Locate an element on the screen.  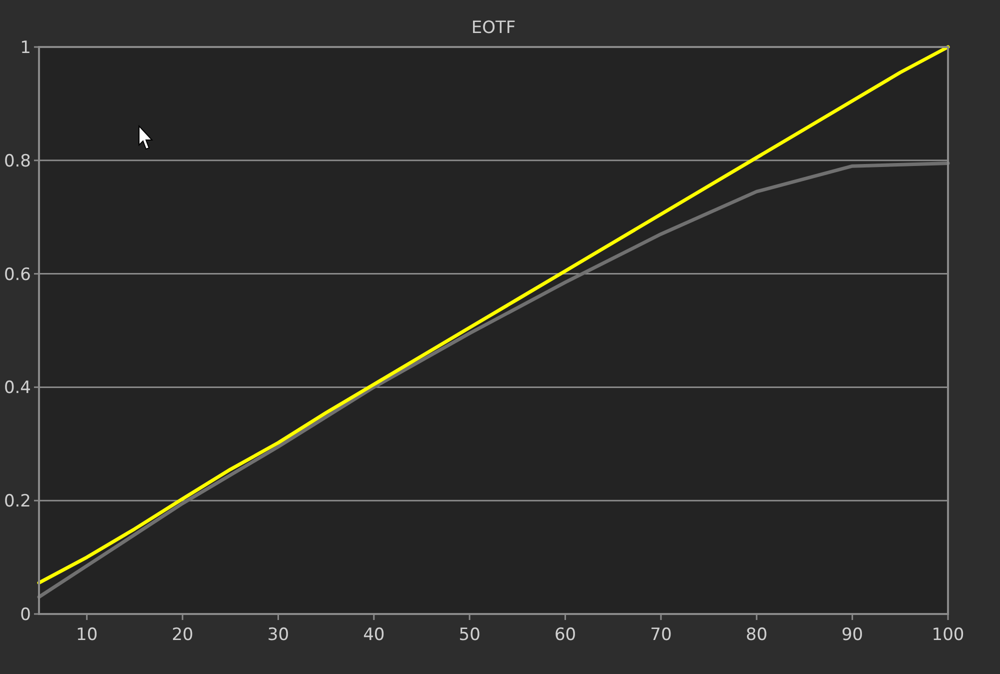
y-tick-label: 0.2 is located at coordinates (17, 502).